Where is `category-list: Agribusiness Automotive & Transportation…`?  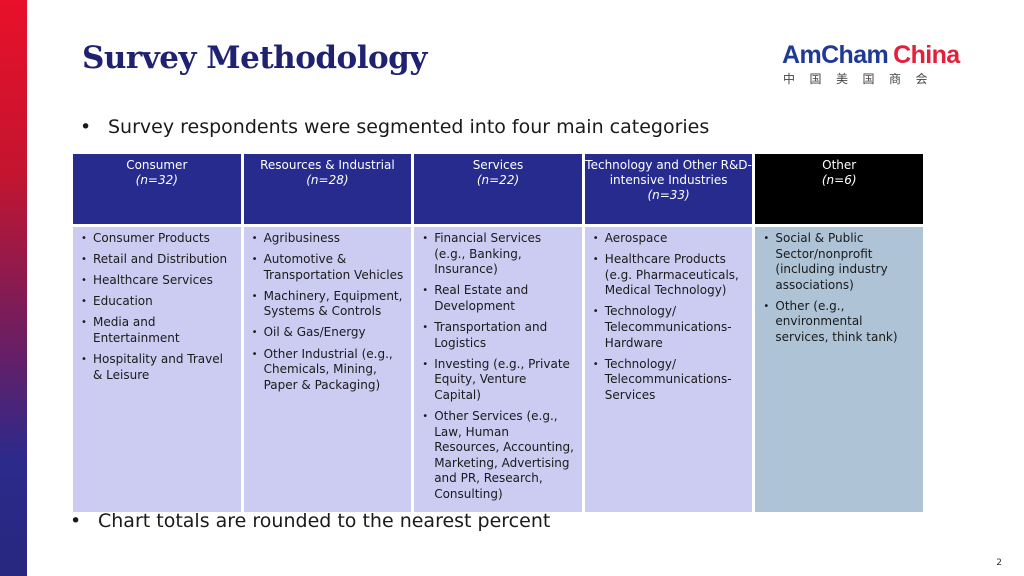 category-list: Agribusiness Automotive & Transportation… is located at coordinates (329, 312).